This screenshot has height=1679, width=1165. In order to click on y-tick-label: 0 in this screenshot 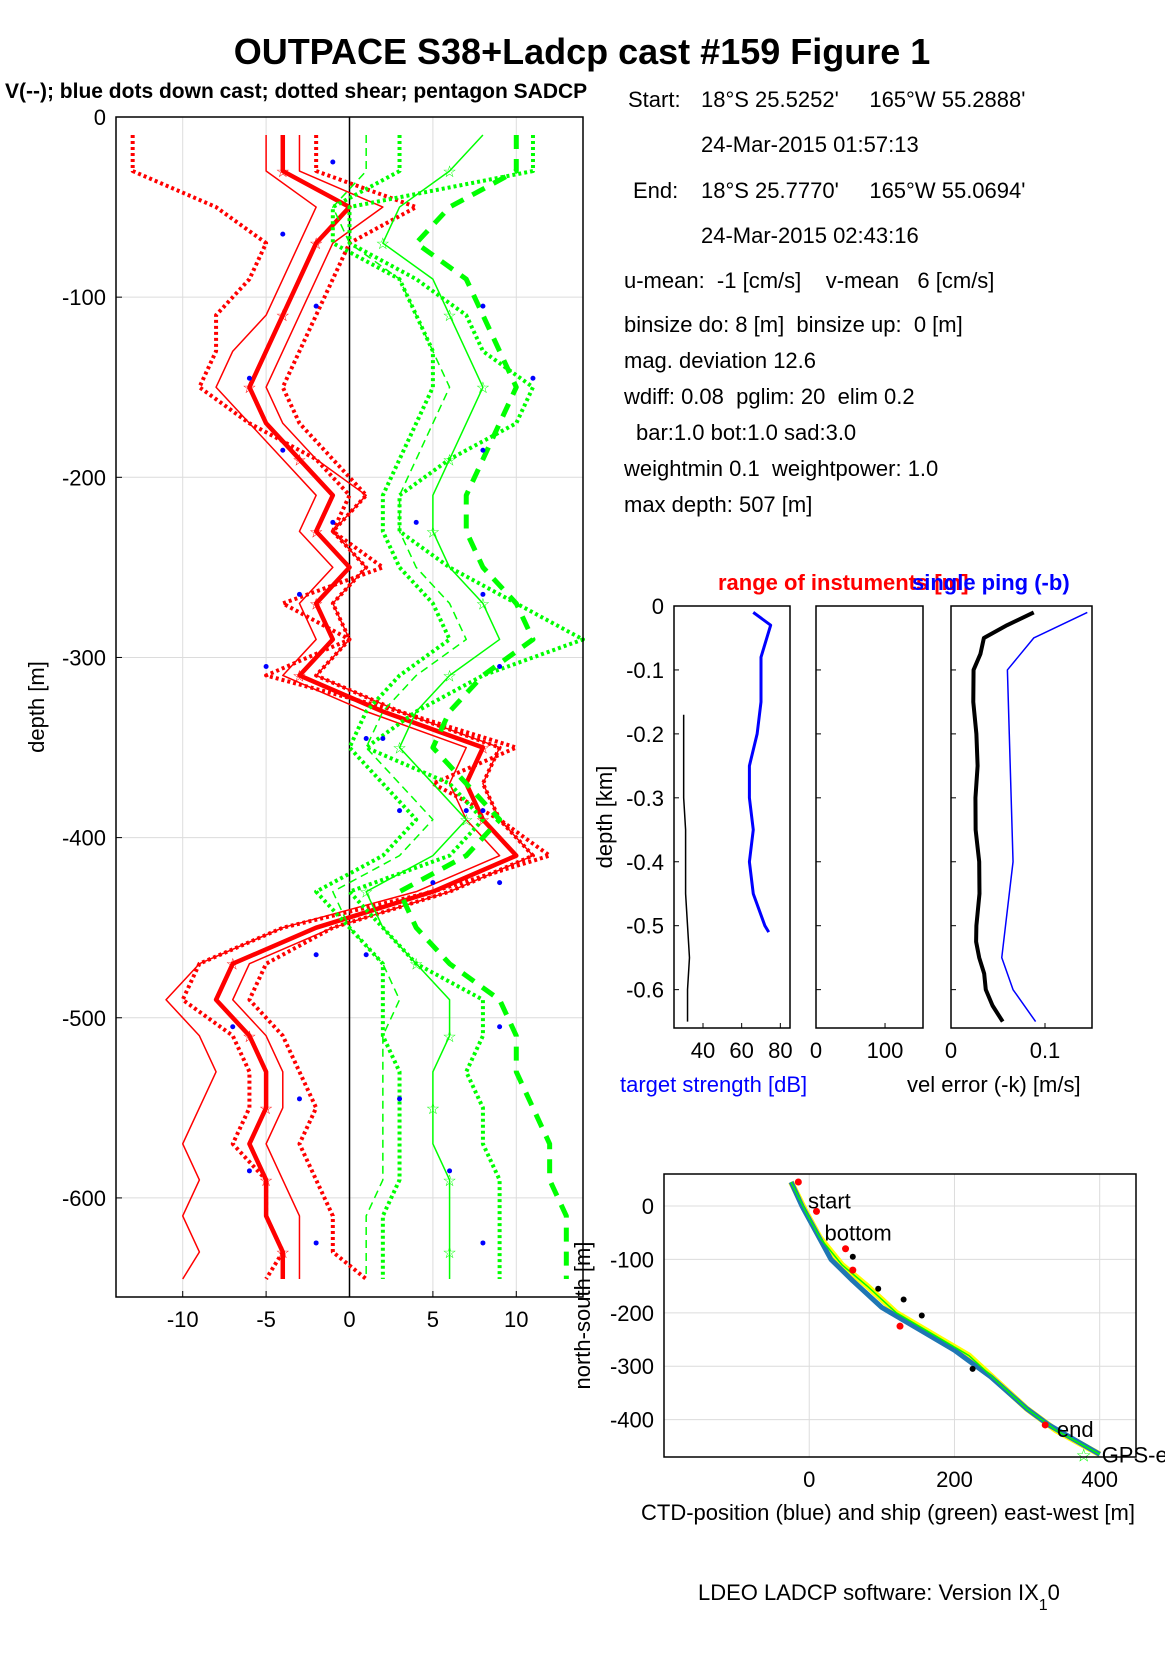, I will do `click(100, 117)`.